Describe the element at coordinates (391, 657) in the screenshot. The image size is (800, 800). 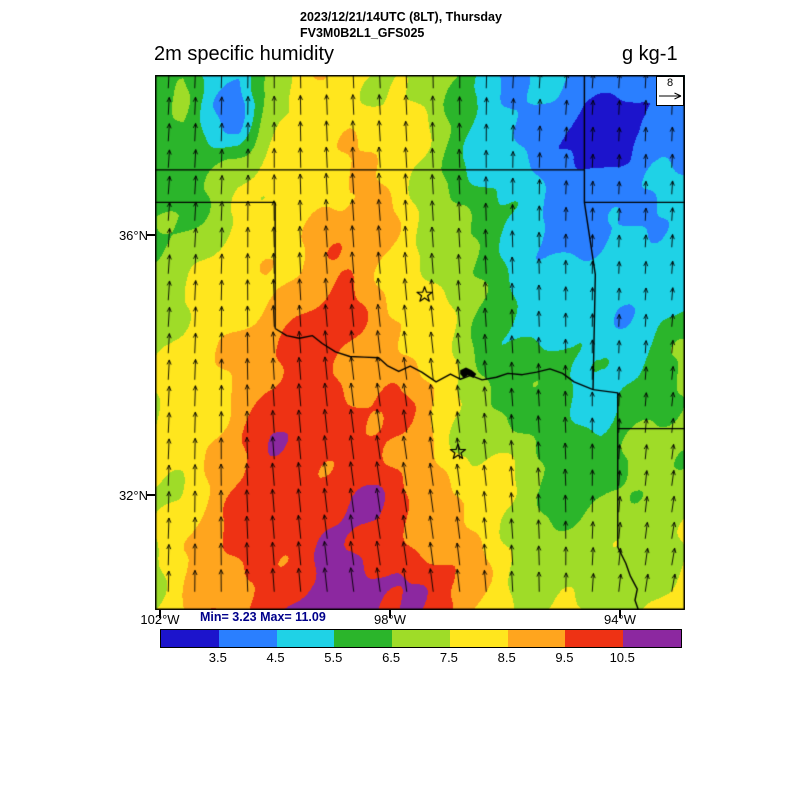
I see `colorbar-tick-label: 6.5` at that location.